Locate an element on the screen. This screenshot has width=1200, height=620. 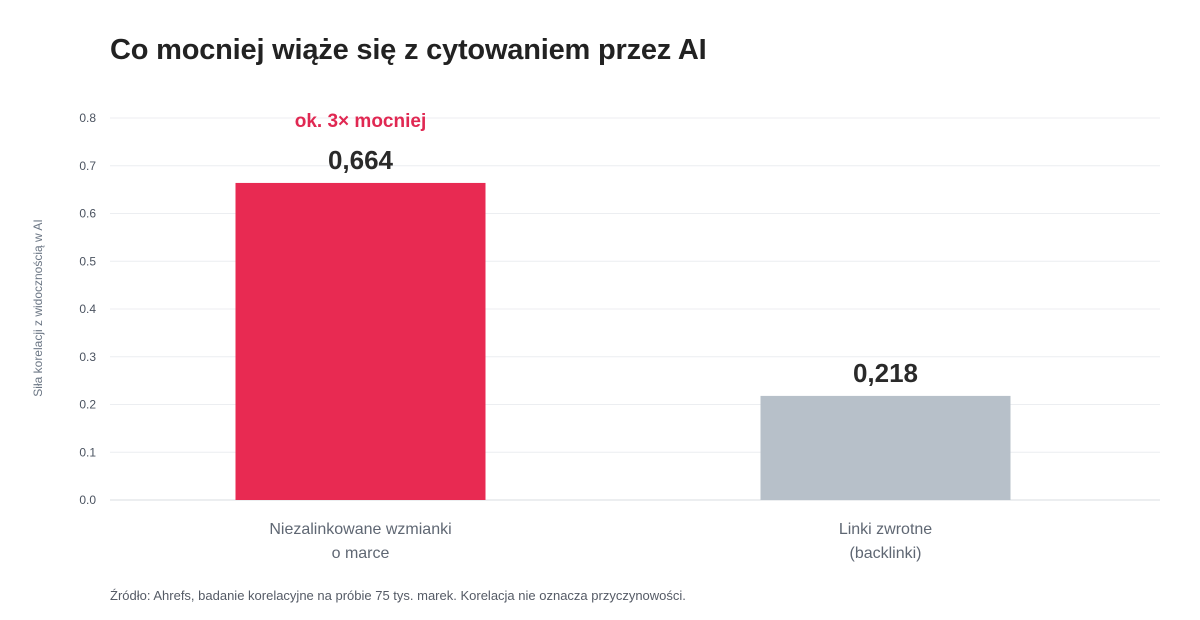
y-tick-label: 0.1 is located at coordinates (87, 452).